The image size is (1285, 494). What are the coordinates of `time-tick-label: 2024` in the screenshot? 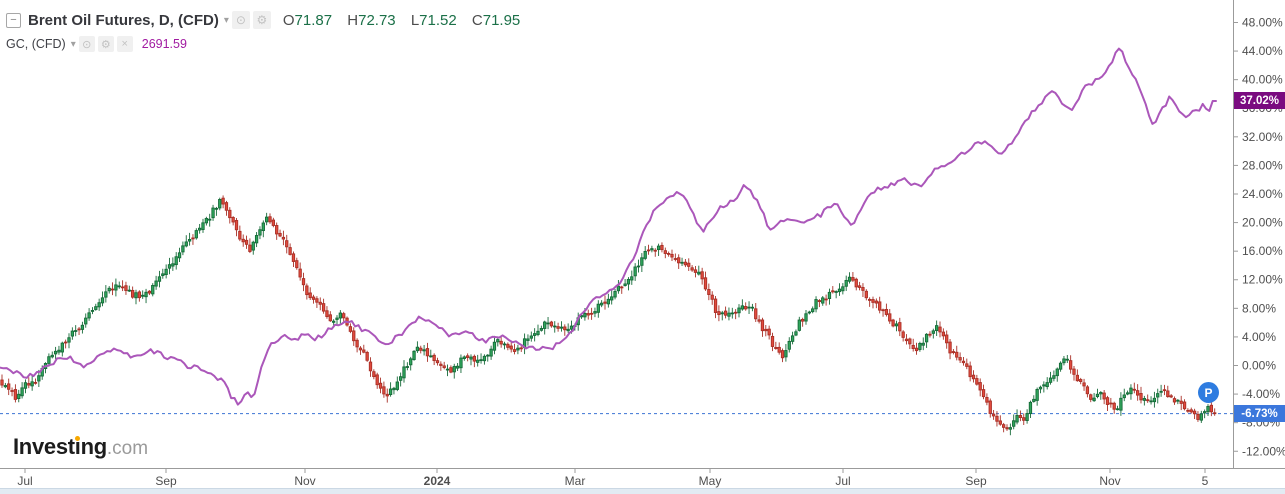 It's located at (437, 481).